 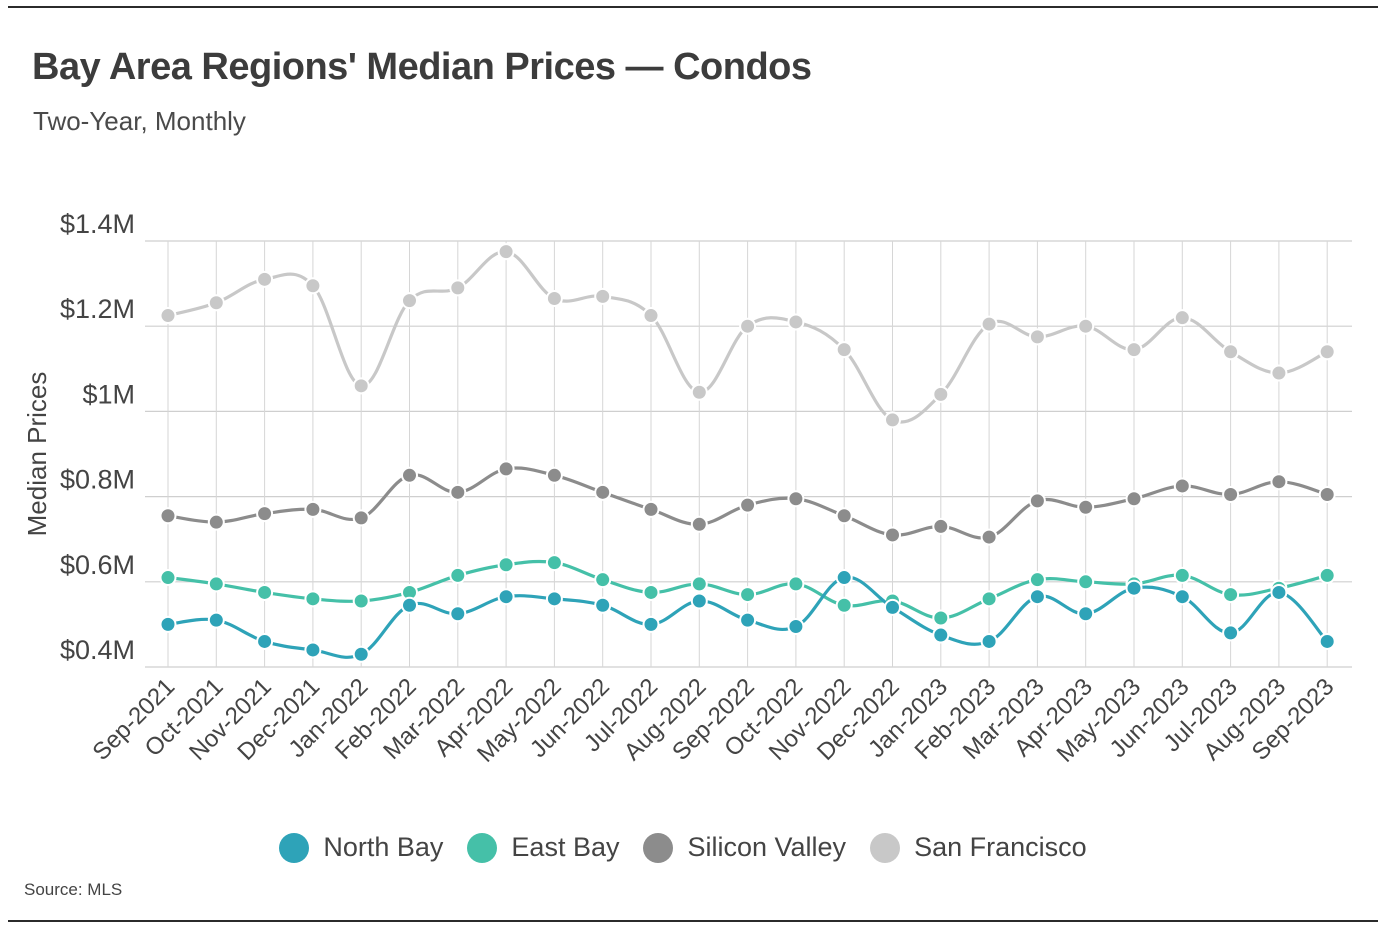 What do you see at coordinates (658, 847) in the screenshot?
I see `legend-swatch-silicon-valley` at bounding box center [658, 847].